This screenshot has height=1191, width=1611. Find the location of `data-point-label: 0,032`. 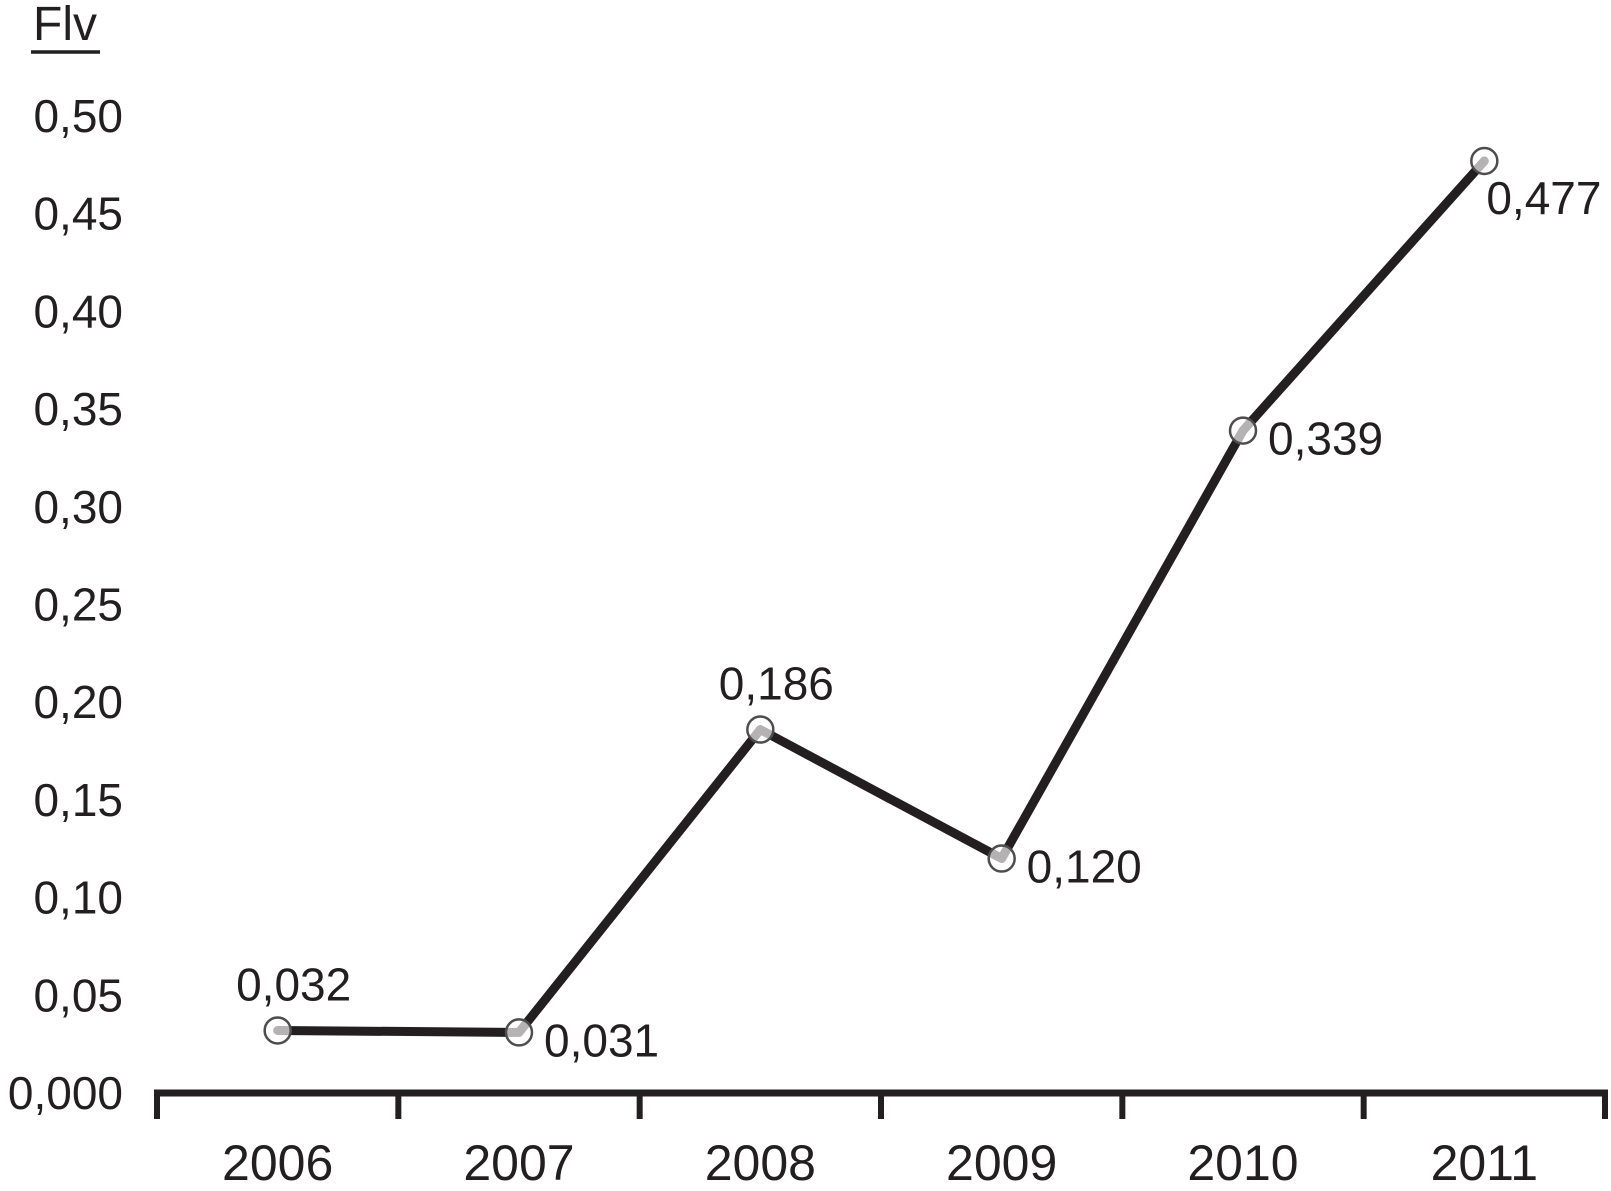

data-point-label: 0,032 is located at coordinates (293, 984).